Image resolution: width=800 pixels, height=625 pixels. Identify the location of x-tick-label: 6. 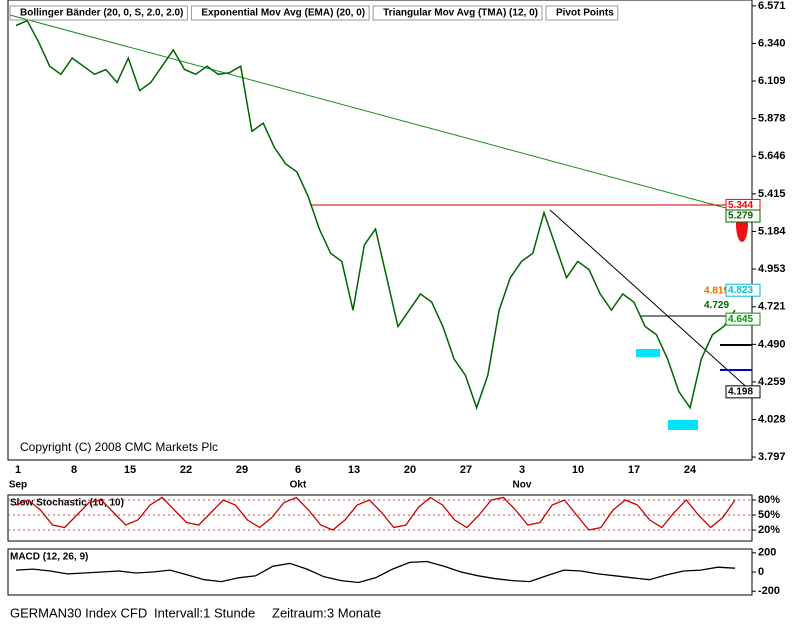
(298, 470).